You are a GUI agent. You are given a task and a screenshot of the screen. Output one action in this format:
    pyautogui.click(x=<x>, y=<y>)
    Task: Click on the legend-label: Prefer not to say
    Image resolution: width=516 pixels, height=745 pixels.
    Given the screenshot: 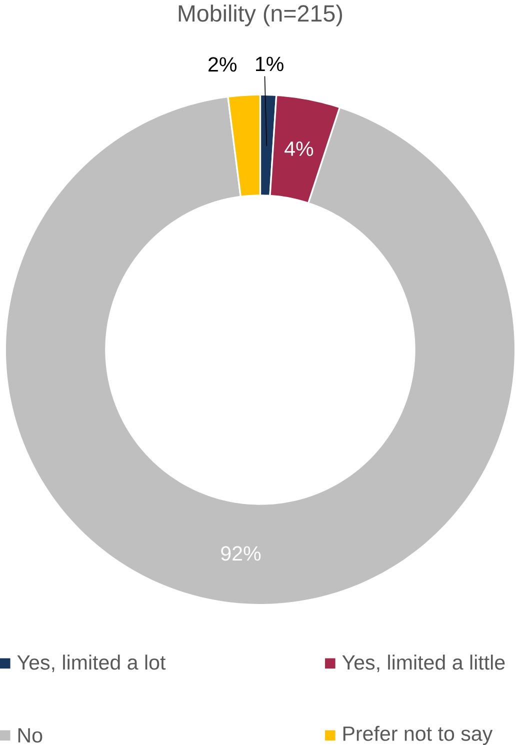 What is the action you would take?
    pyautogui.click(x=418, y=735)
    